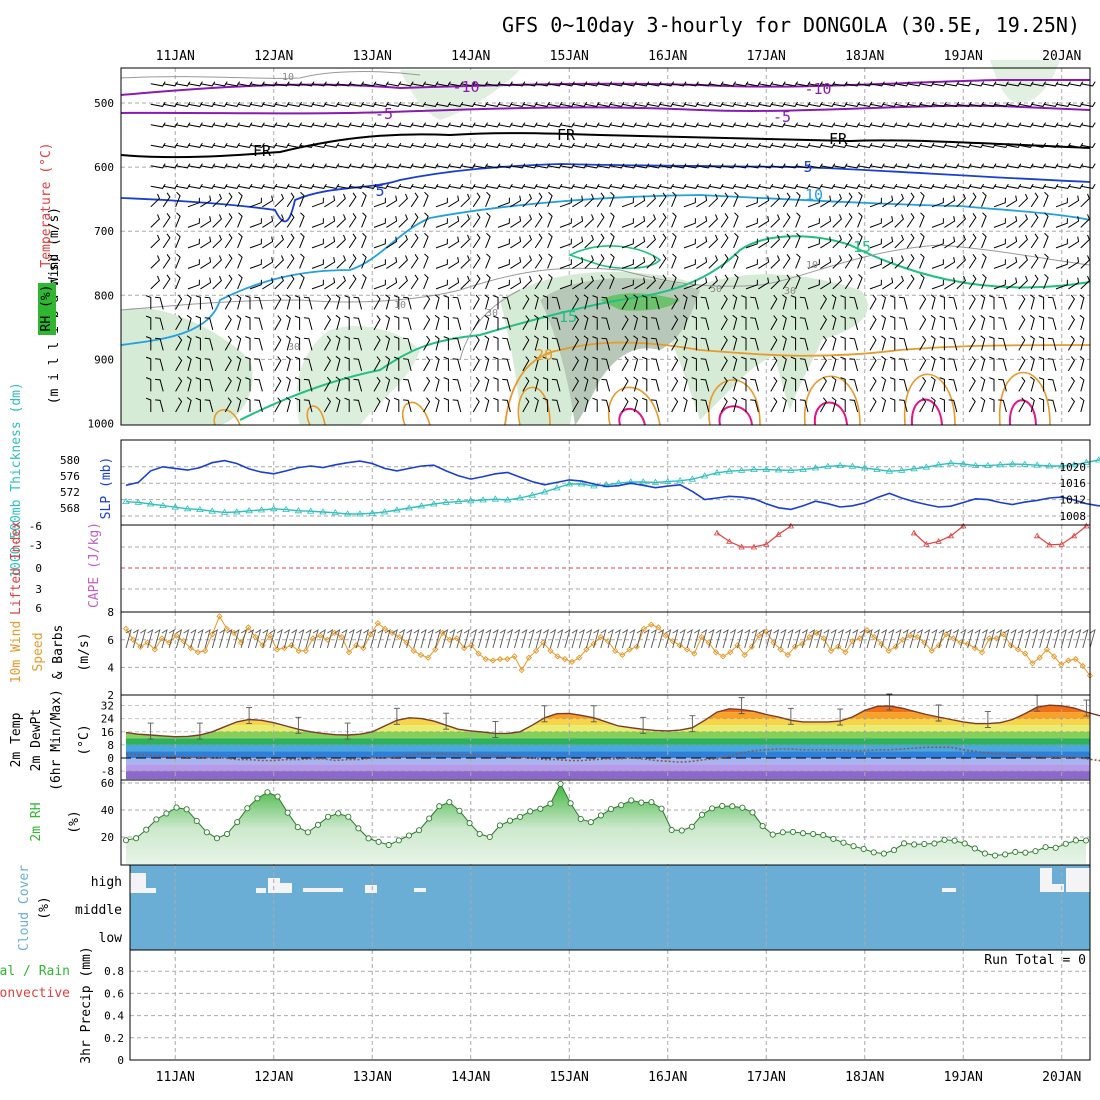  Describe the element at coordinates (108, 719) in the screenshot. I see `temp-tick: 24` at that location.